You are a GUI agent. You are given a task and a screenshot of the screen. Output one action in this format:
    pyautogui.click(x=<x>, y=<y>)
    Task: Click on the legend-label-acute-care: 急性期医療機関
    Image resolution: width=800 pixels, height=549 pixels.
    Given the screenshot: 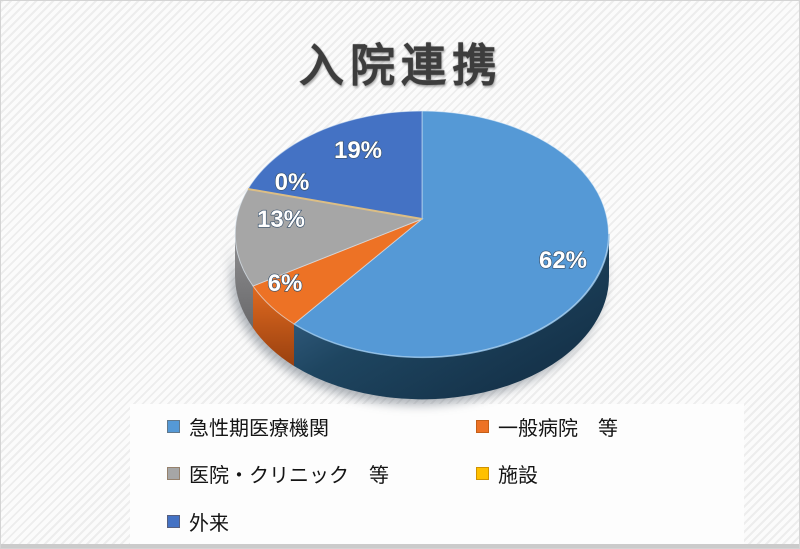 What is the action you would take?
    pyautogui.click(x=259, y=428)
    